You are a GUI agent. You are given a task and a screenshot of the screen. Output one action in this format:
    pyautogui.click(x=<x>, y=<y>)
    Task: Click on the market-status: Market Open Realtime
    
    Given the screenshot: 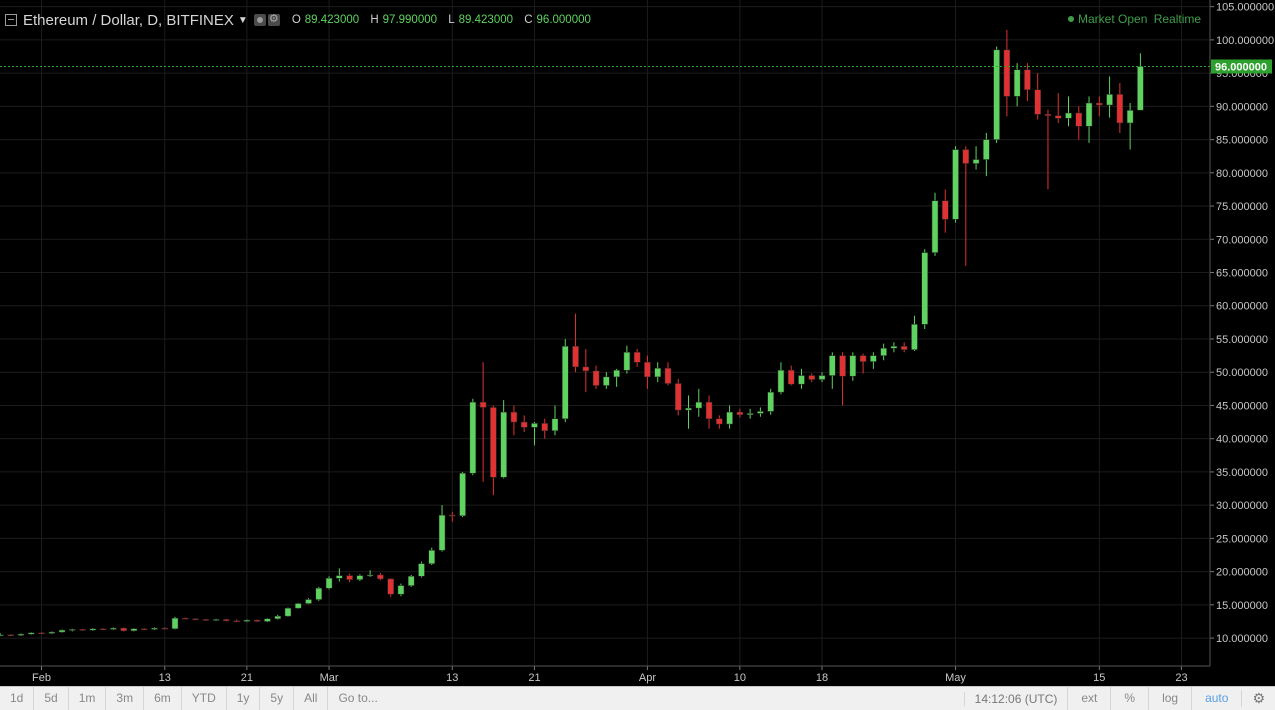 What is the action you would take?
    pyautogui.click(x=1134, y=19)
    